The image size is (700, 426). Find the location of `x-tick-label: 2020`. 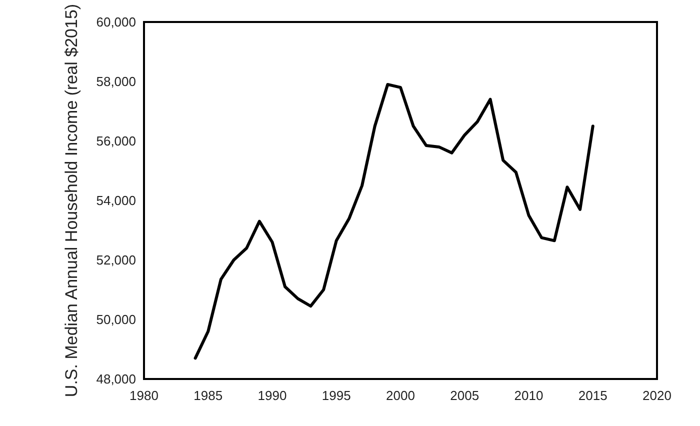

x-tick-label: 2020 is located at coordinates (657, 395).